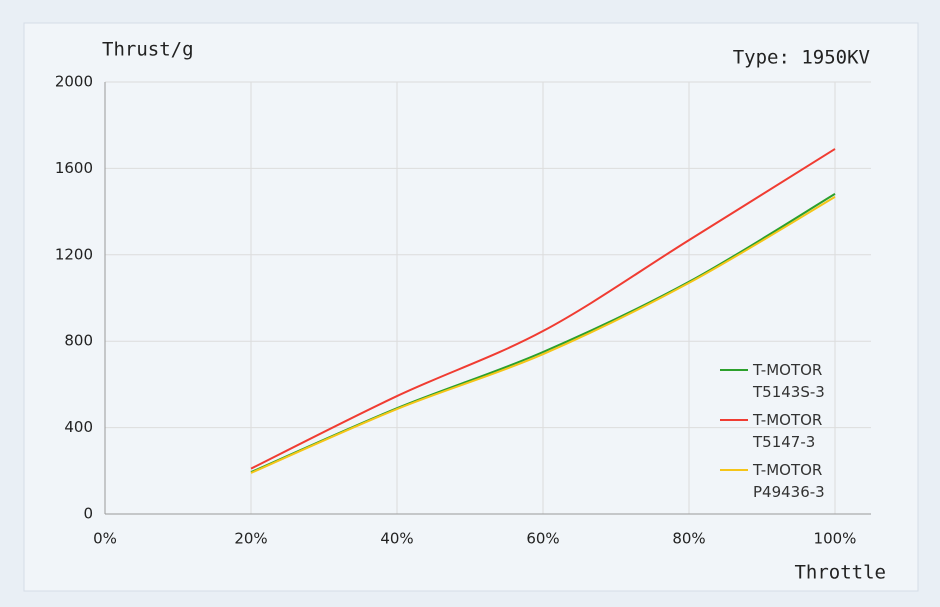 This screenshot has width=940, height=607. What do you see at coordinates (542, 539) in the screenshot?
I see `x-tick-label: 60%` at bounding box center [542, 539].